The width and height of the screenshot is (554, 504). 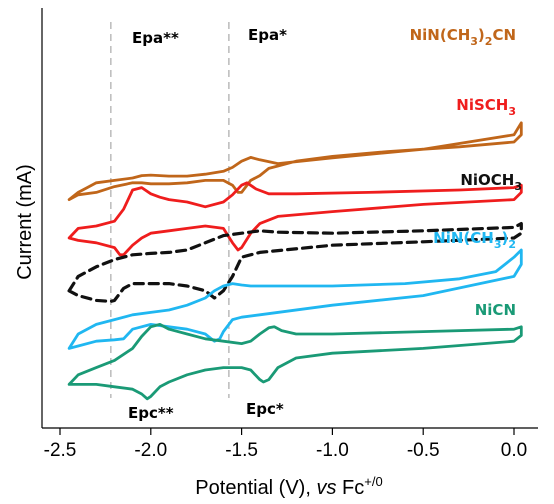 I want to click on x-tick-label-6: 0.0, so click(x=514, y=450).